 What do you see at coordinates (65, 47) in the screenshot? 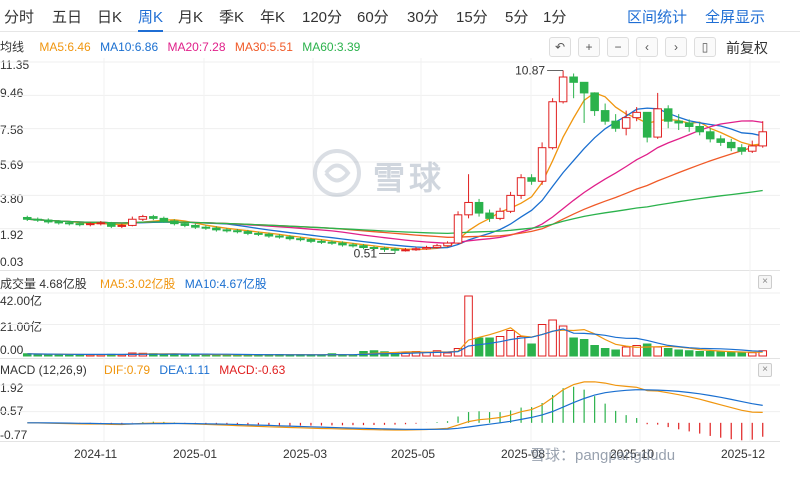
I see `ma5-label: MA5:6.46` at bounding box center [65, 47].